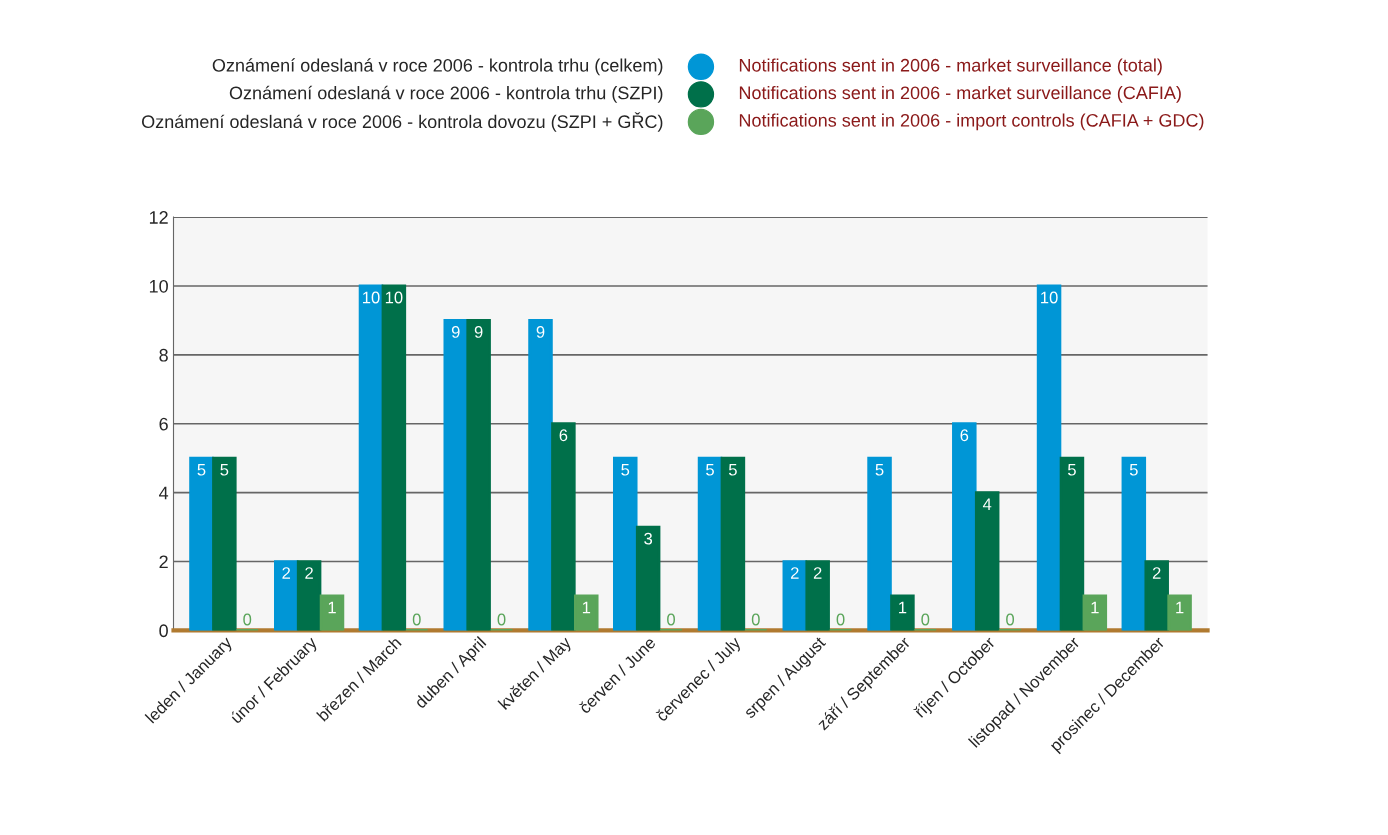 This screenshot has height=835, width=1388. What do you see at coordinates (163, 631) in the screenshot?
I see `y-tick-label: 0` at bounding box center [163, 631].